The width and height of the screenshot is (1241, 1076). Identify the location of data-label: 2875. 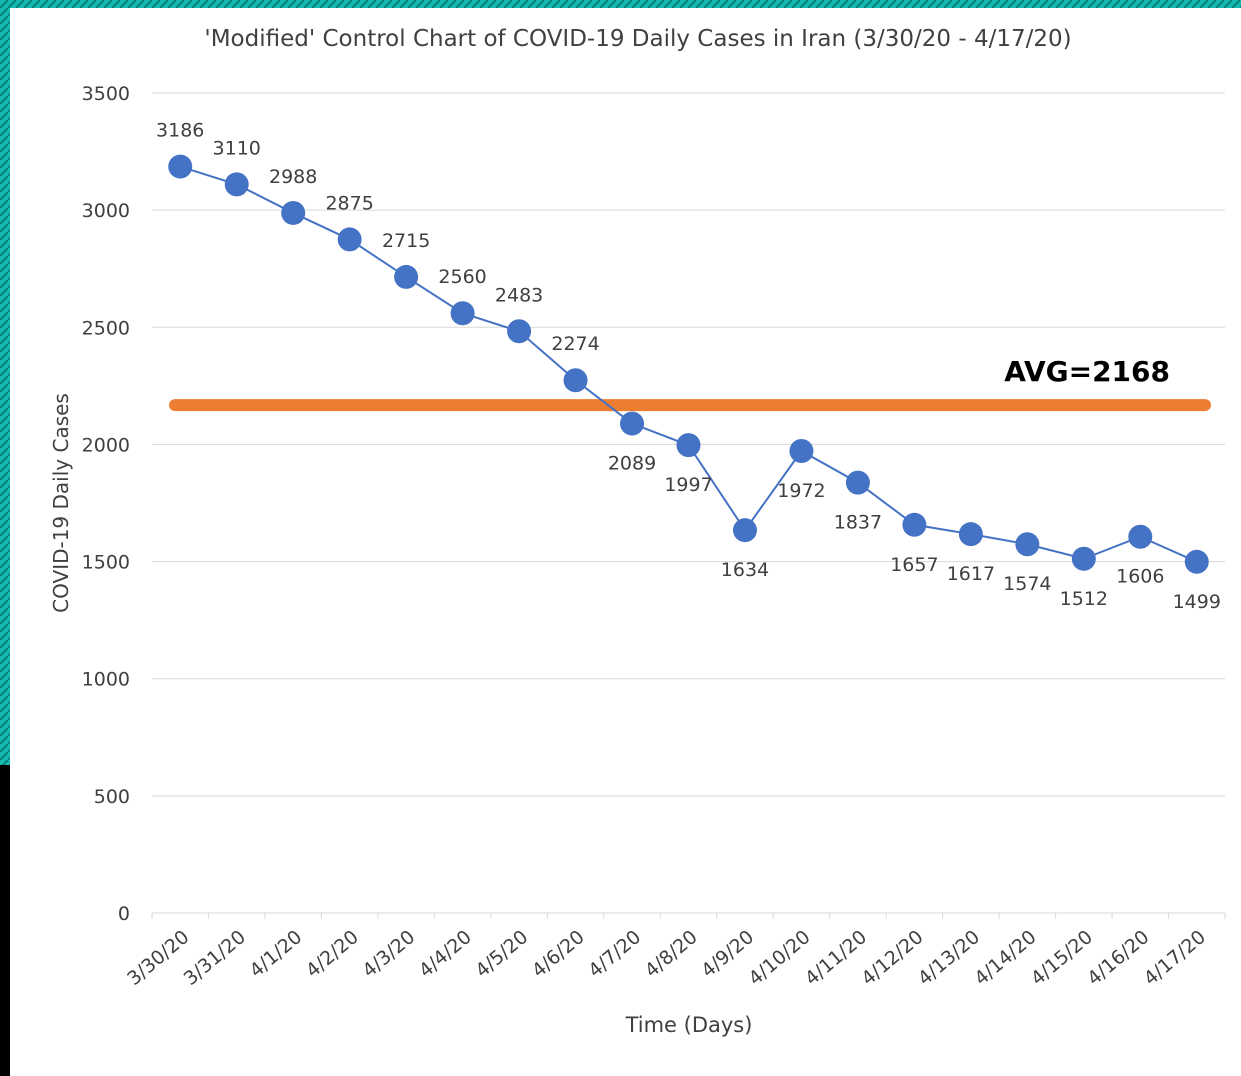
(349, 203).